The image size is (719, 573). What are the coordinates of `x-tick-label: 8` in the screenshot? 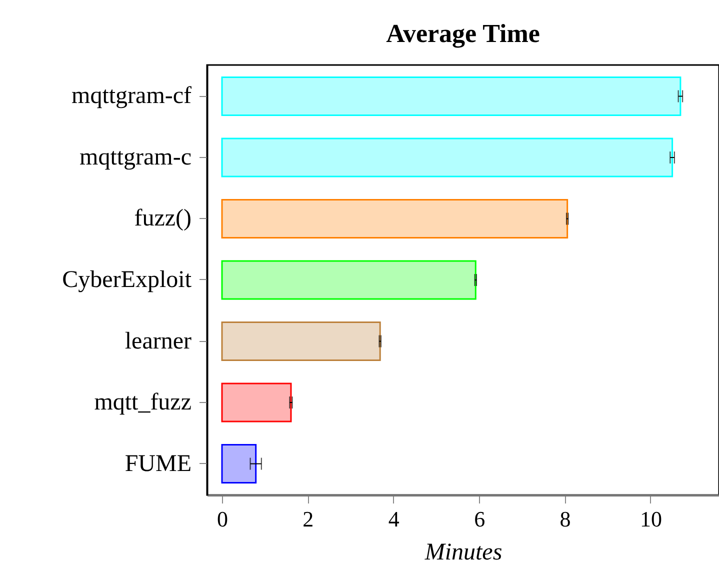 It's located at (565, 519).